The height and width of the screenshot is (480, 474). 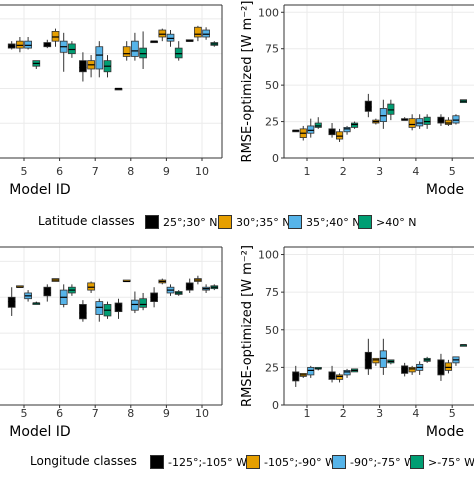 I want to click on legend-label: 25°;30° N, so click(x=190, y=222).